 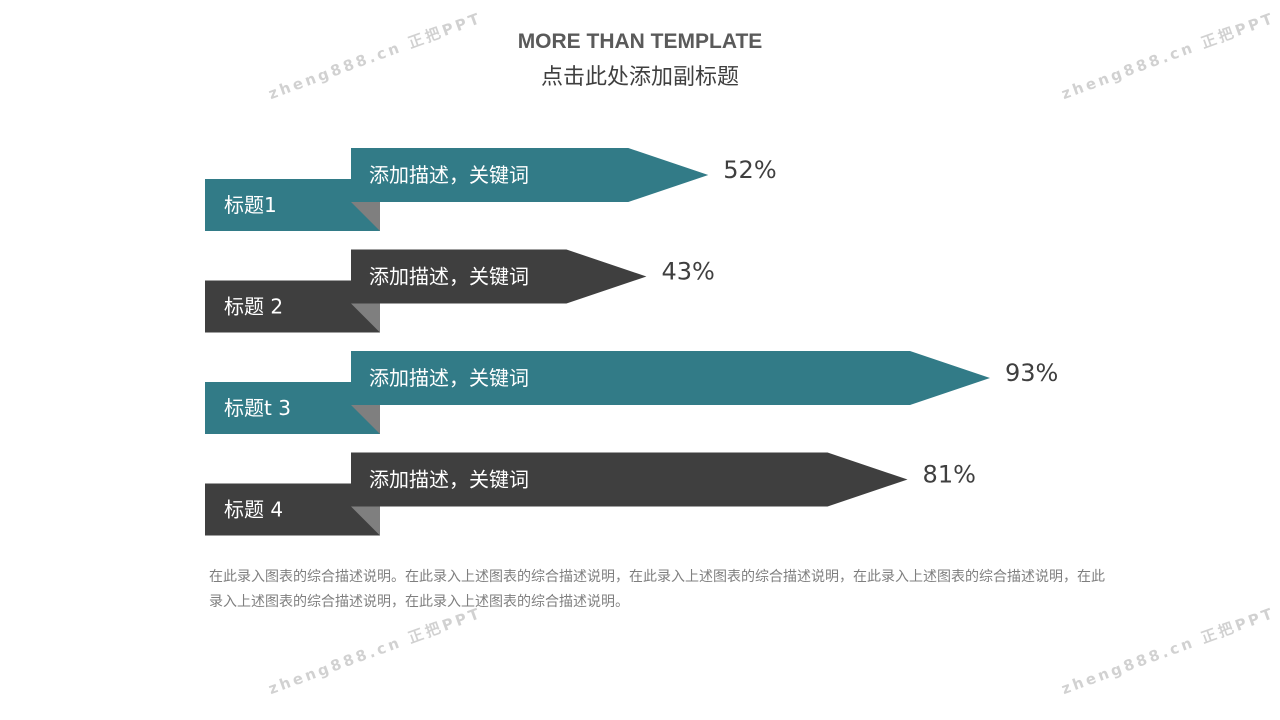 What do you see at coordinates (253, 510) in the screenshot?
I see `category-label: 标题 4` at bounding box center [253, 510].